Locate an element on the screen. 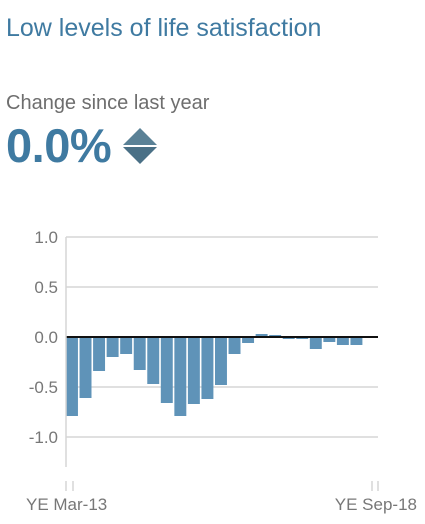  y-tick-label: 0.0 is located at coordinates (46, 337).